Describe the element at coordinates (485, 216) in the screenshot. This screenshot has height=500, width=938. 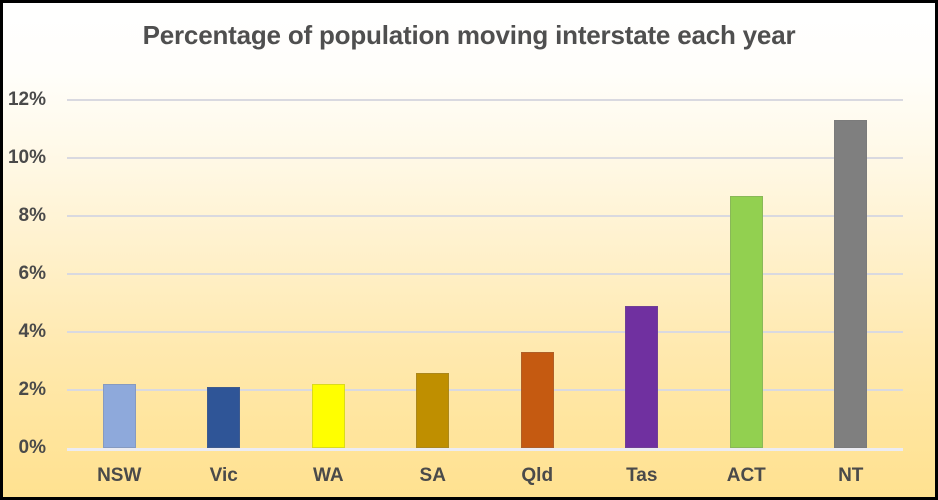
I see `gridline-8%` at that location.